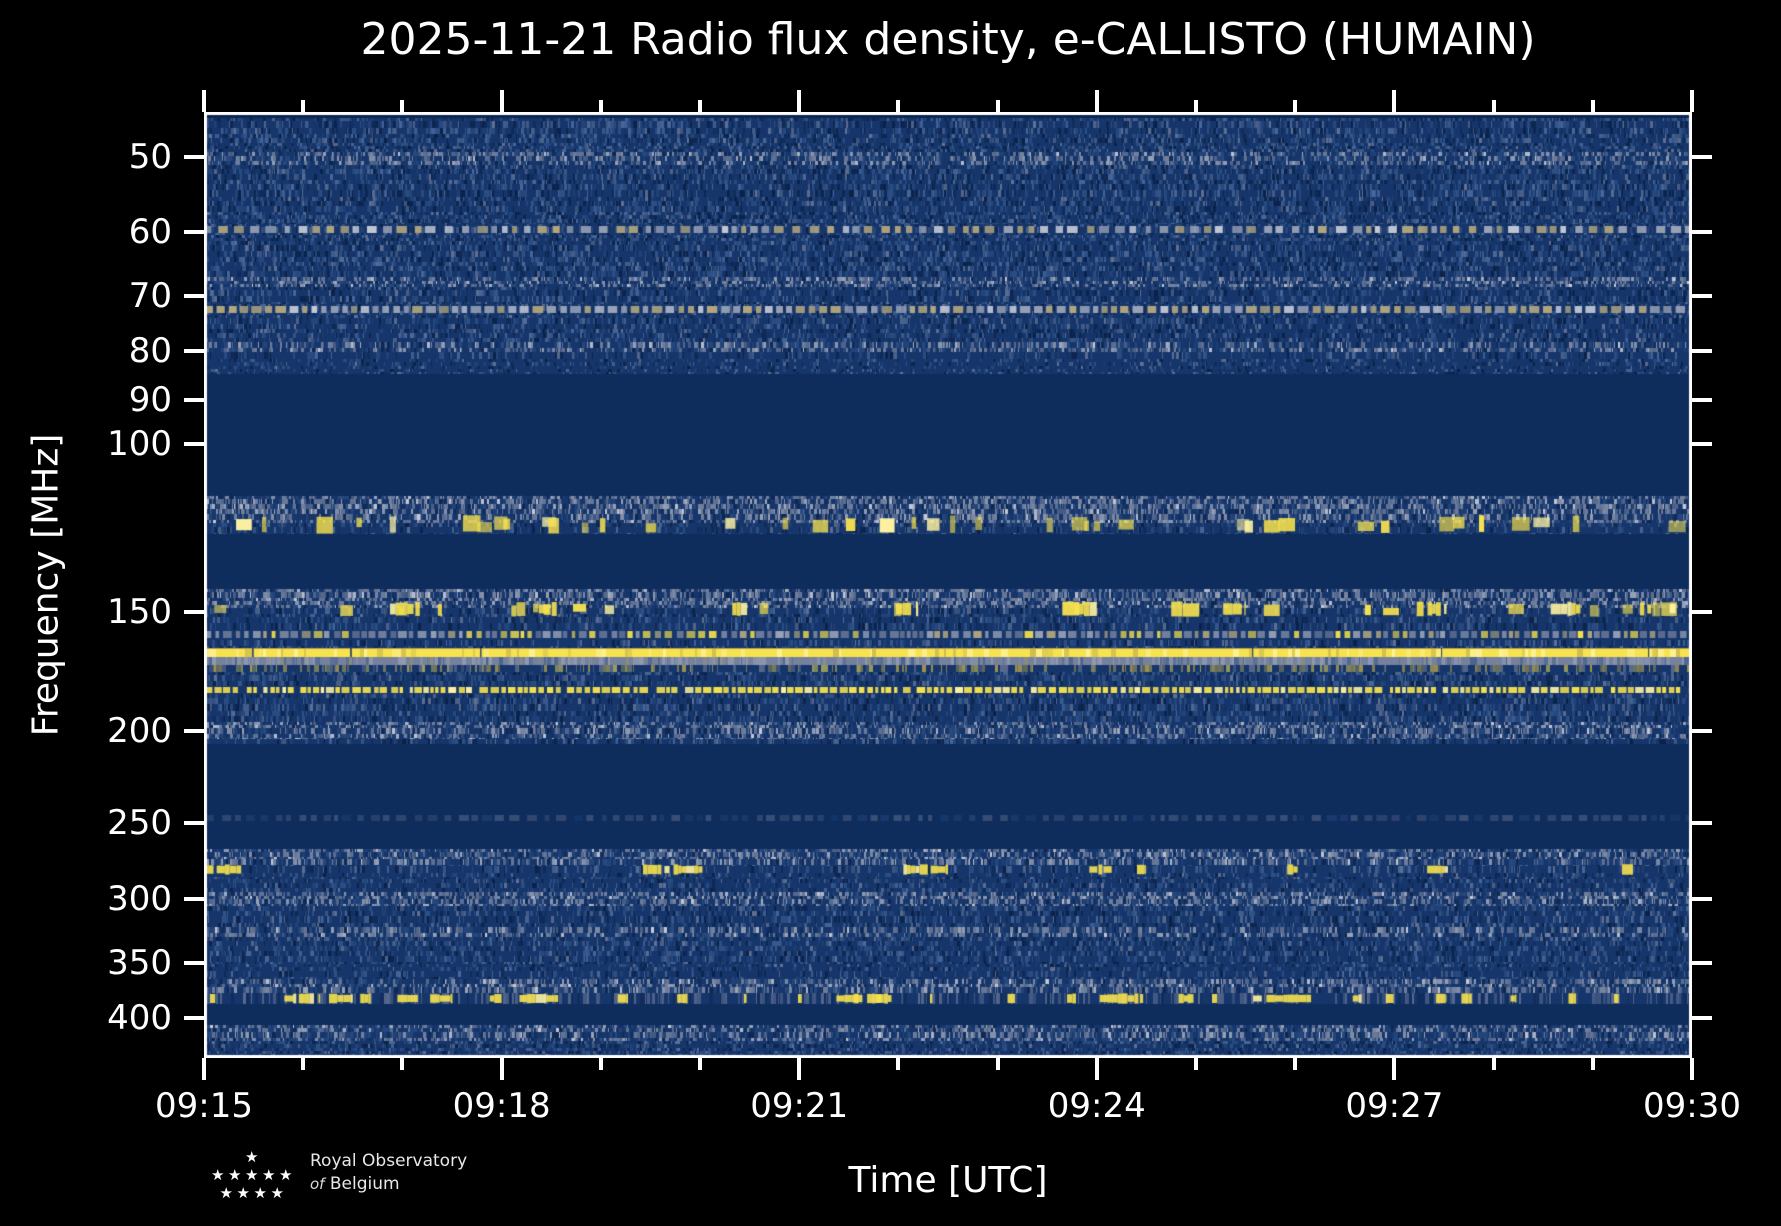 The height and width of the screenshot is (1226, 1781). Describe the element at coordinates (139, 731) in the screenshot. I see `y-tick-label: 200` at that location.